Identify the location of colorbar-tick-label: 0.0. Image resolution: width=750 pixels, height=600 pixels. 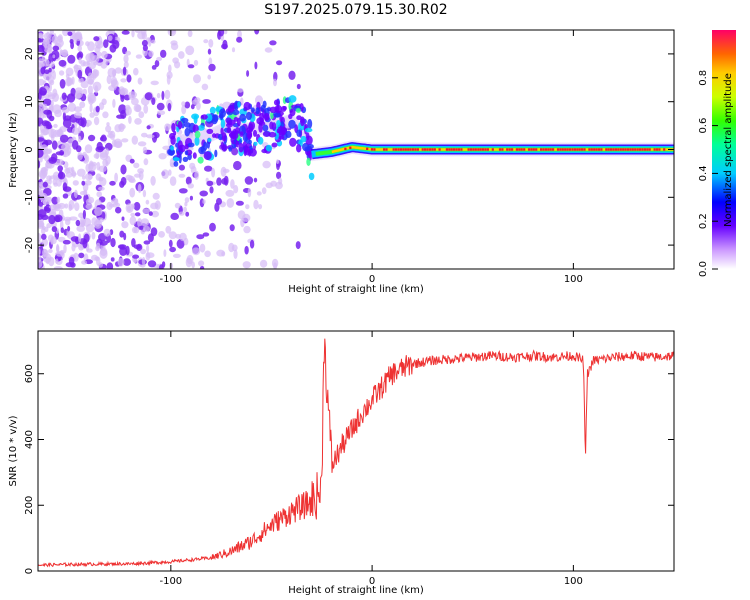
(703, 269).